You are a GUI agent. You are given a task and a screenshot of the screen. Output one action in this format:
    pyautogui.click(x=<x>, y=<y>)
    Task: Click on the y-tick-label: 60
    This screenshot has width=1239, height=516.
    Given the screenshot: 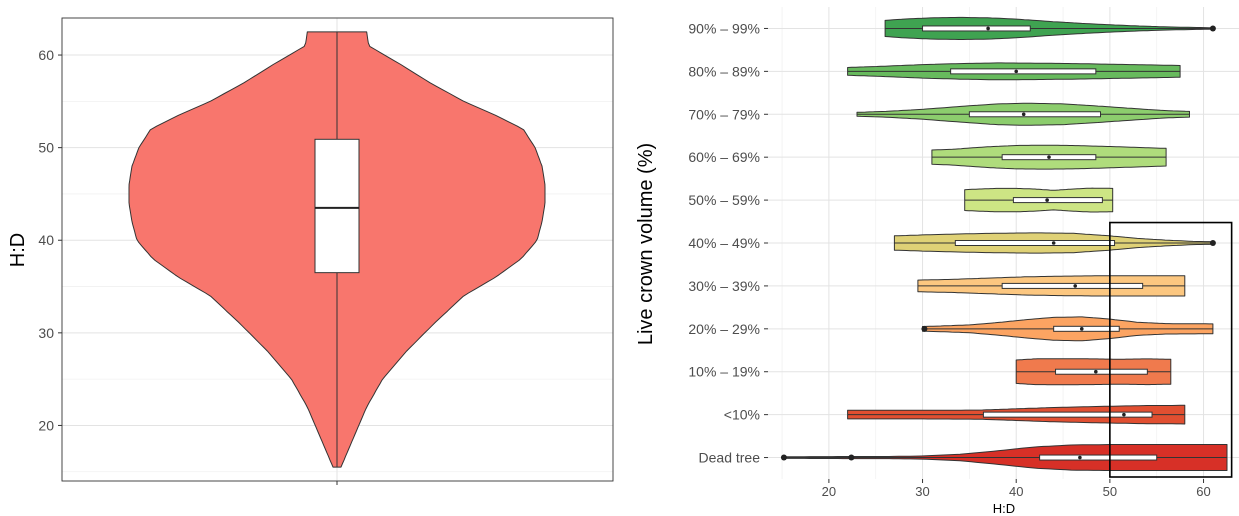 What is the action you would take?
    pyautogui.click(x=46, y=55)
    